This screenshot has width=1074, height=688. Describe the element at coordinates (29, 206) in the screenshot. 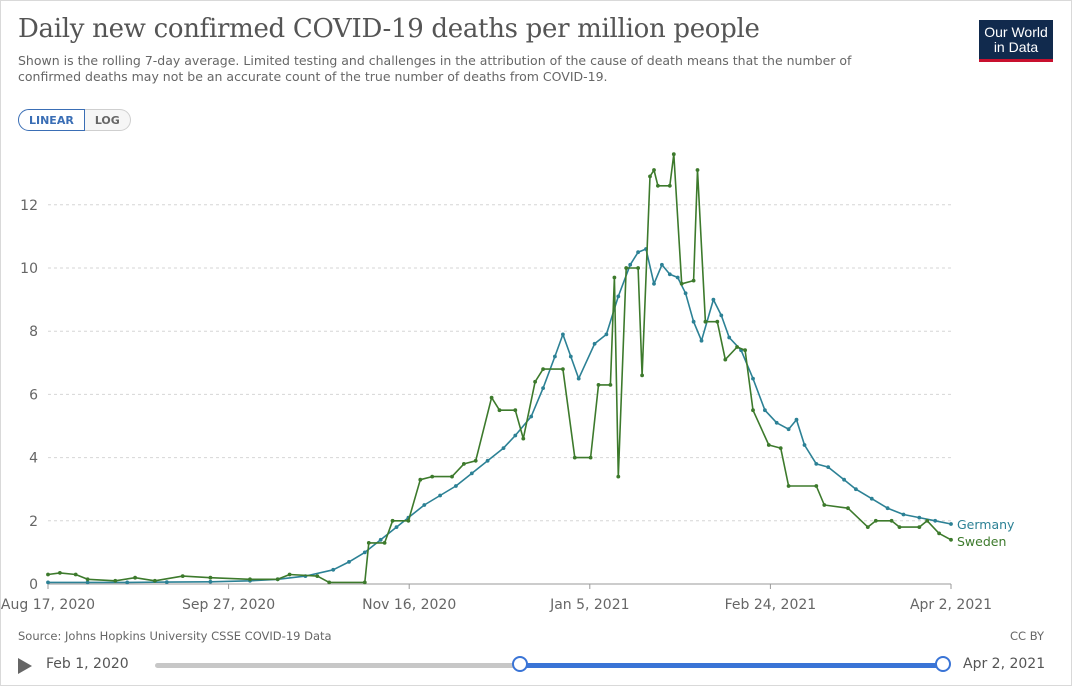

I see `y-tick-label: 12` at that location.